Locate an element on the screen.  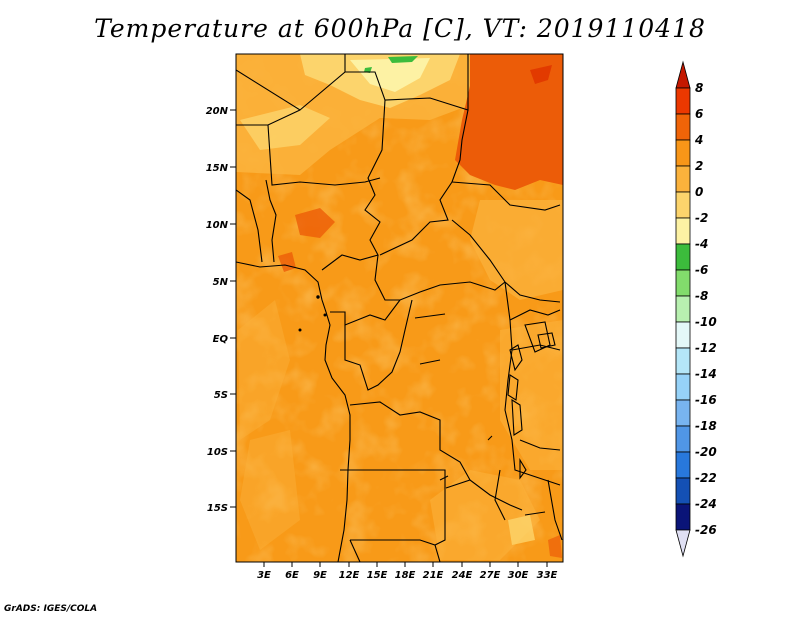
colorbar-label: -2 is located at coordinates (701, 218).